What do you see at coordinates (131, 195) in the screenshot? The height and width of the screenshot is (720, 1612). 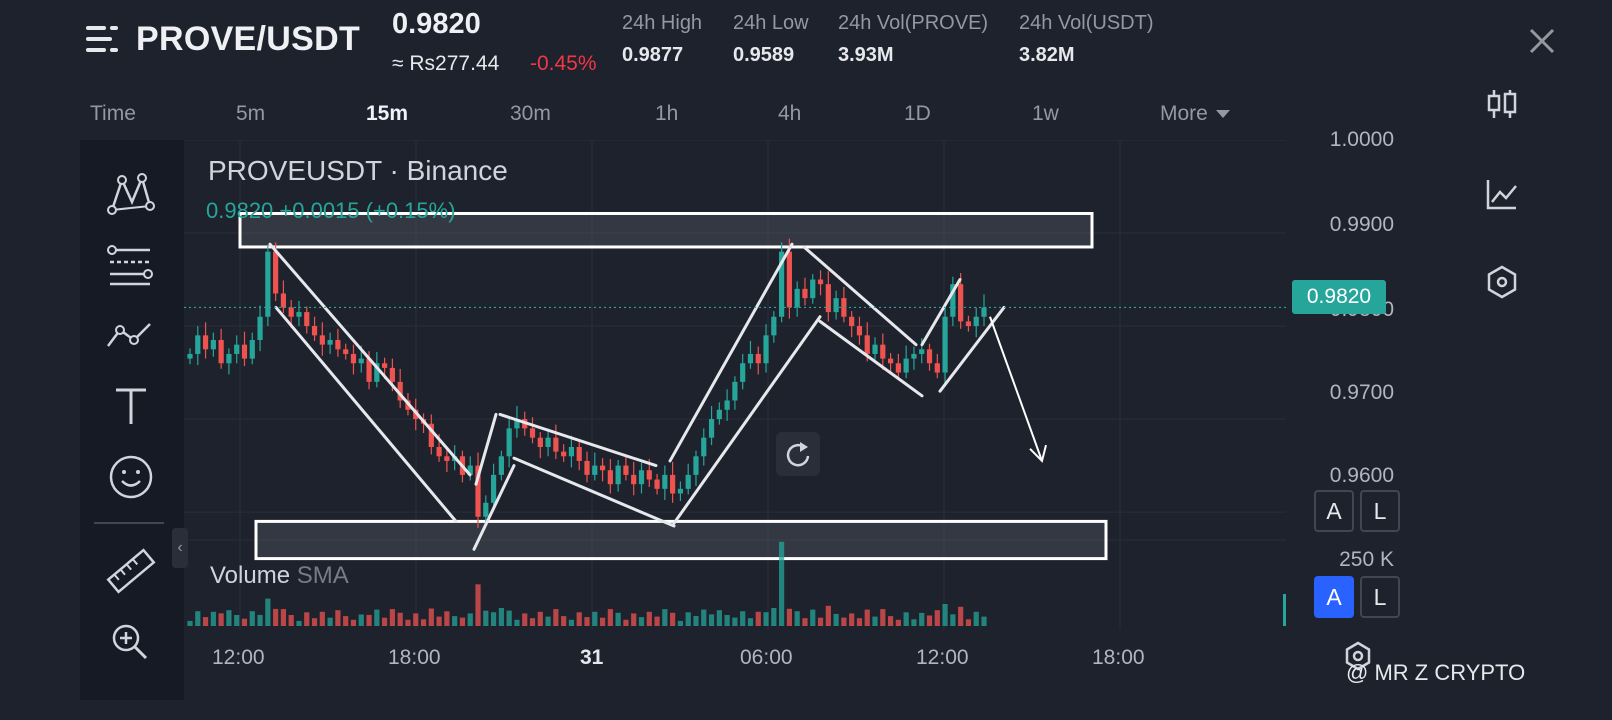 I see `pattern-tool-icon` at bounding box center [131, 195].